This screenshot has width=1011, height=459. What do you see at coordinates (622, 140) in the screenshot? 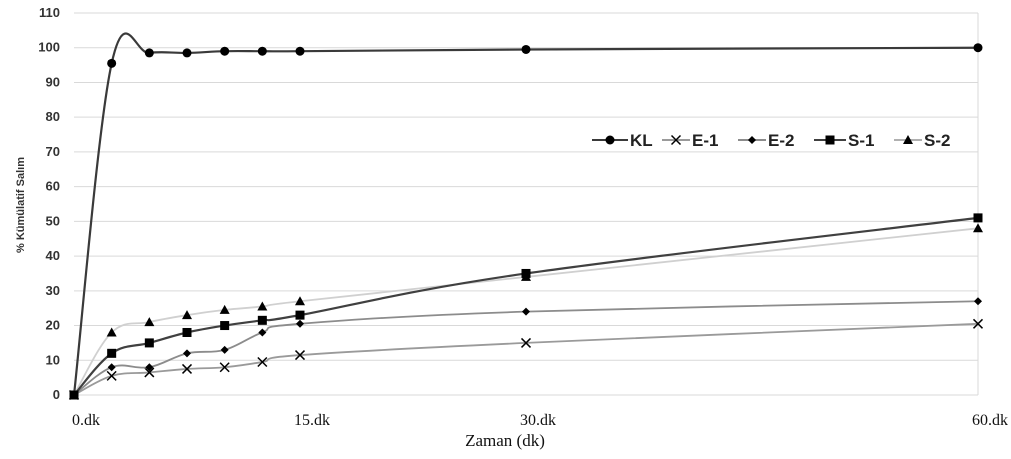
I see `legend-item-kl: KL` at bounding box center [622, 140].